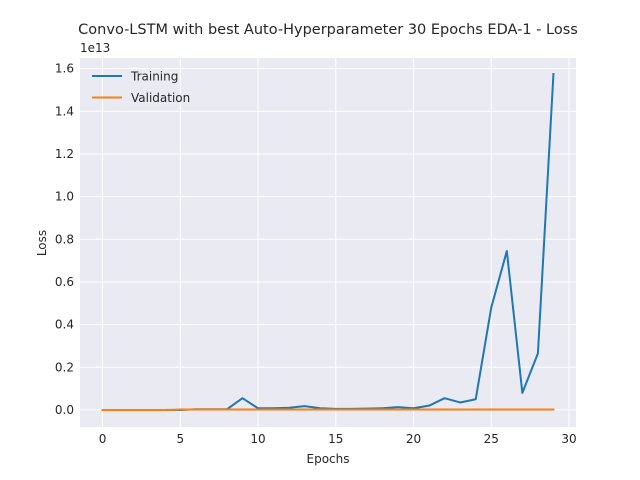 This screenshot has width=640, height=480. Describe the element at coordinates (64, 367) in the screenshot. I see `y-tick-label: 0.2` at that location.